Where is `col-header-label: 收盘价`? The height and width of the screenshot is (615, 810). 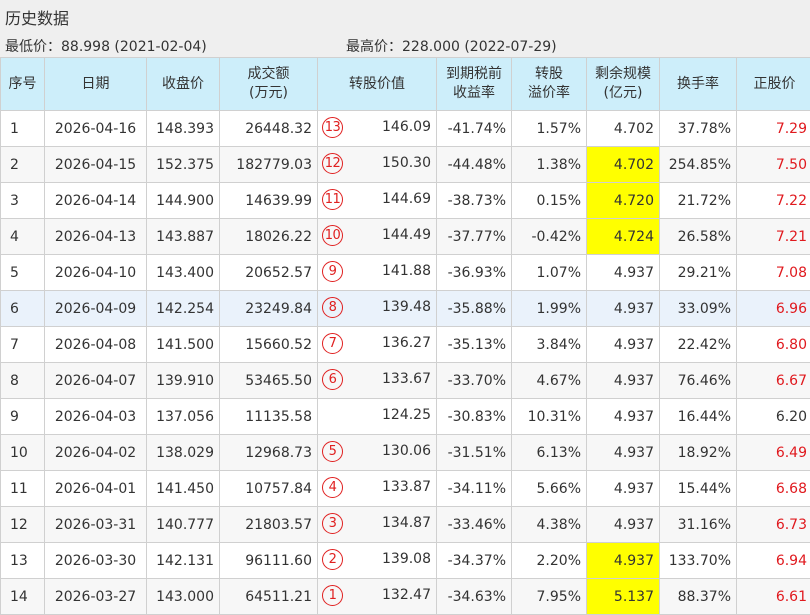
col-header-label: 收盘价 is located at coordinates (183, 84).